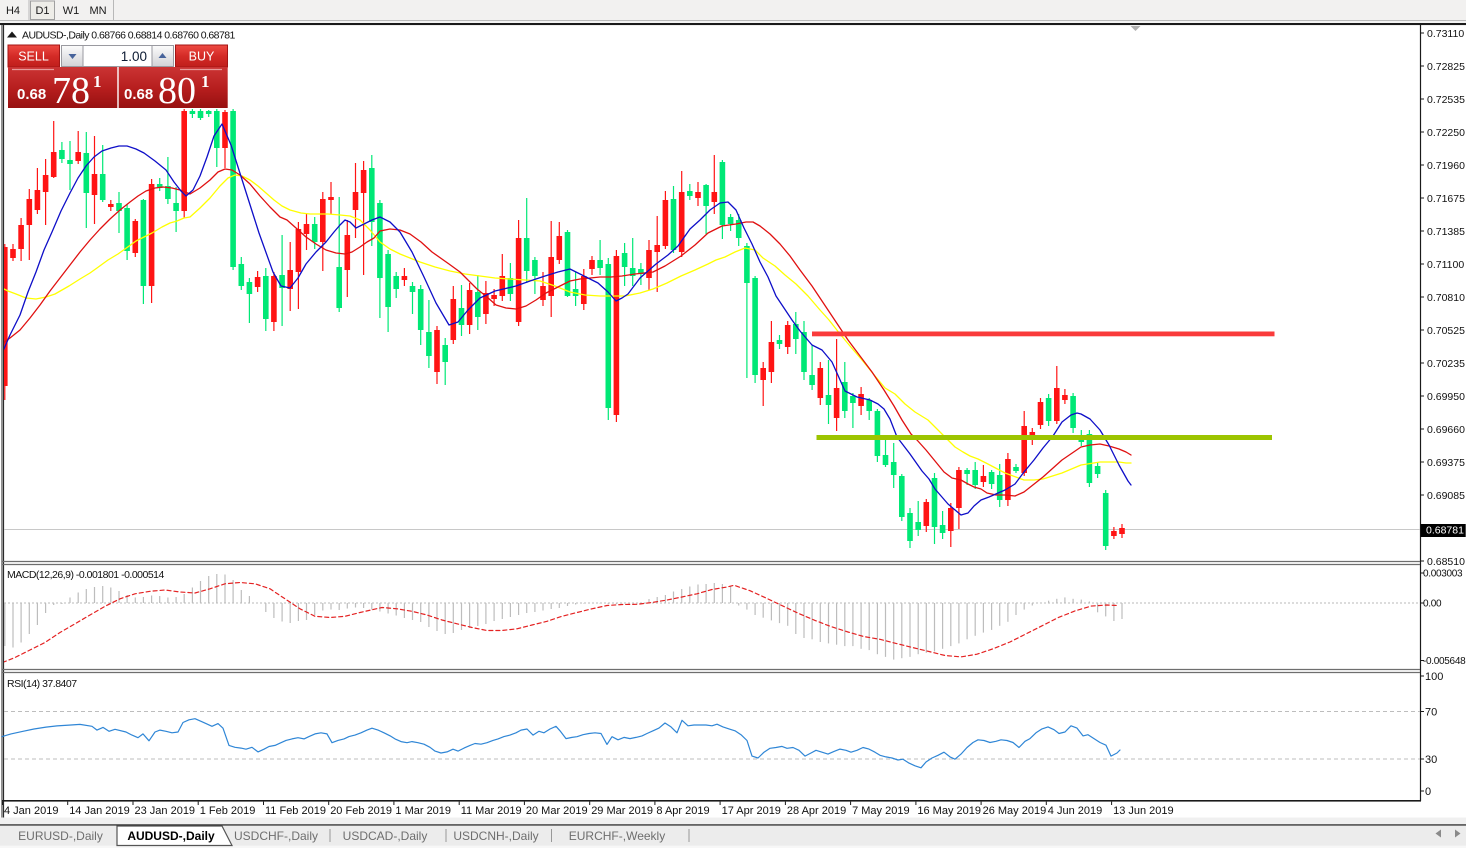 The image size is (1466, 848). Describe the element at coordinates (31, 811) in the screenshot. I see `svg-text: 4 Jan 2019` at that location.